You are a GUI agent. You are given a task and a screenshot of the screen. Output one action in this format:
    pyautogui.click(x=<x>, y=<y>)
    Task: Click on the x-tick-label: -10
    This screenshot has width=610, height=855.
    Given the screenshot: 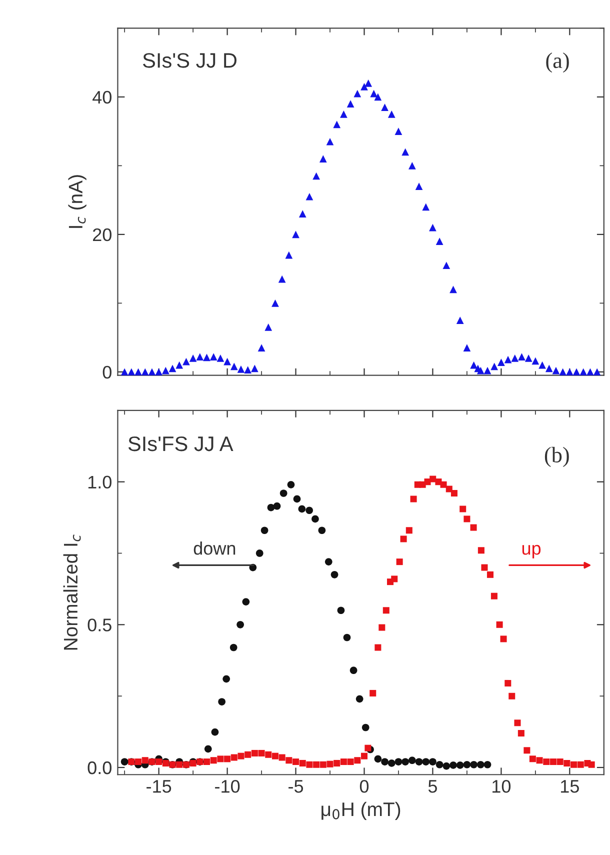 What is the action you would take?
    pyautogui.click(x=227, y=786)
    